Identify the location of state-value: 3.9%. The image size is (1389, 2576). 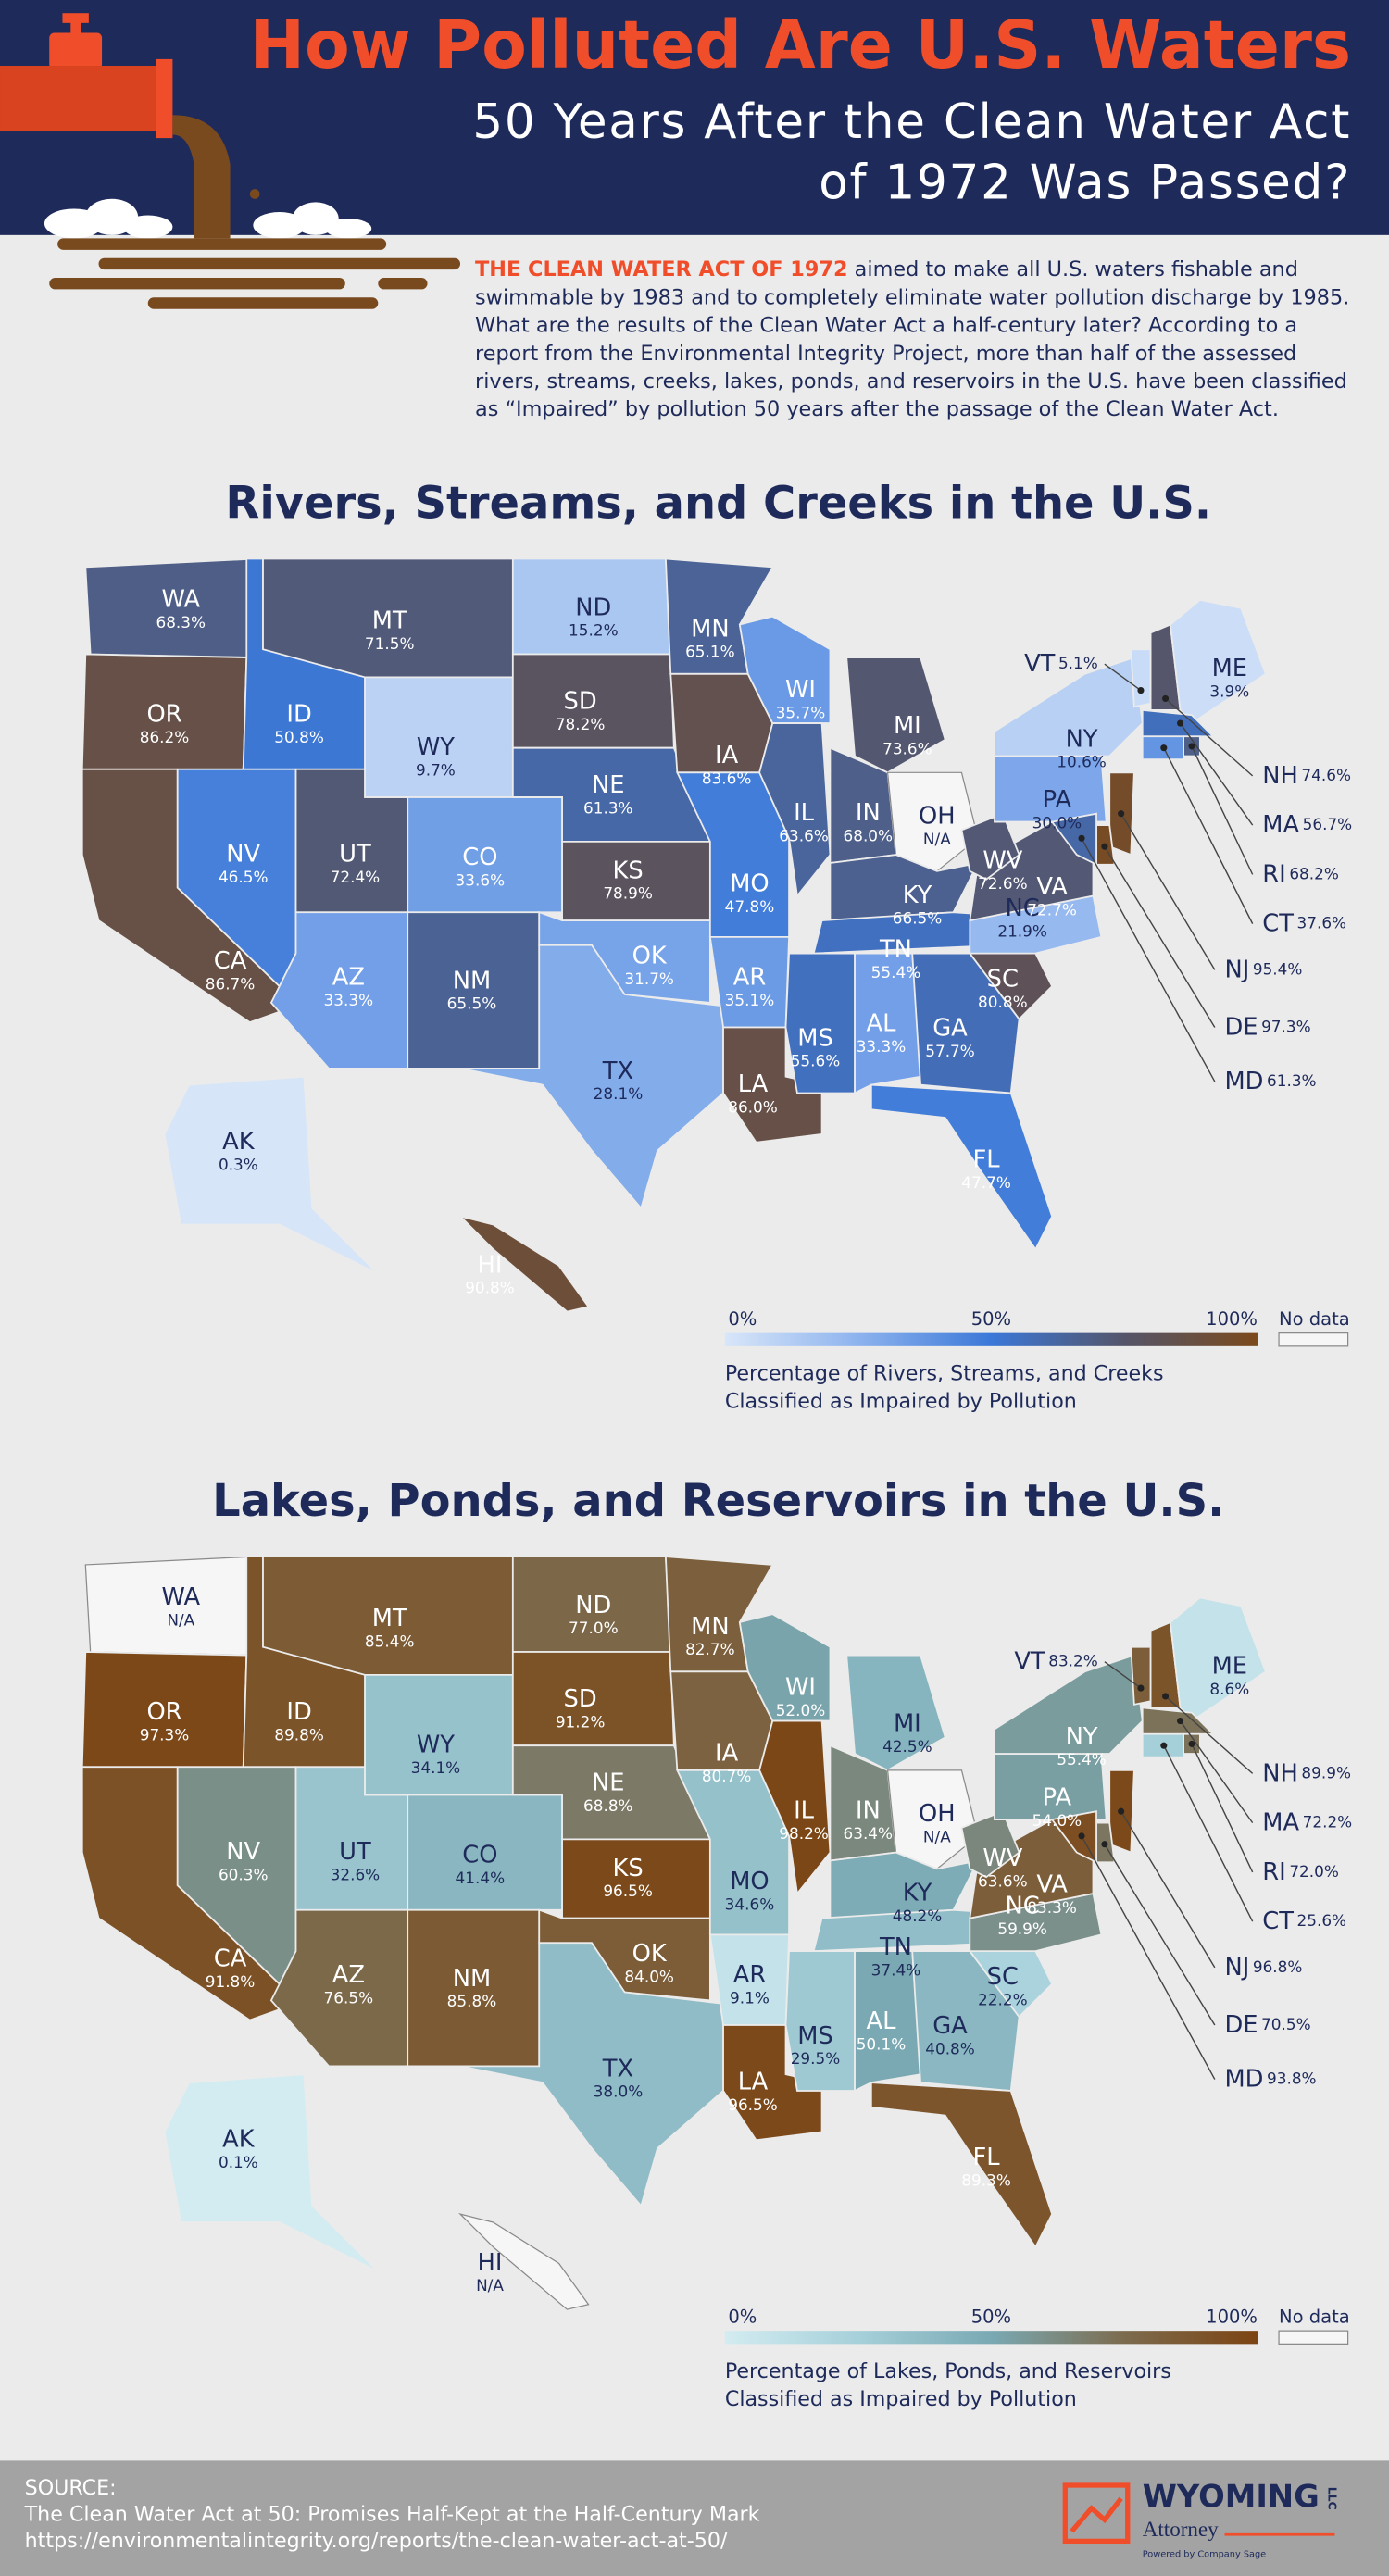
(1229, 691).